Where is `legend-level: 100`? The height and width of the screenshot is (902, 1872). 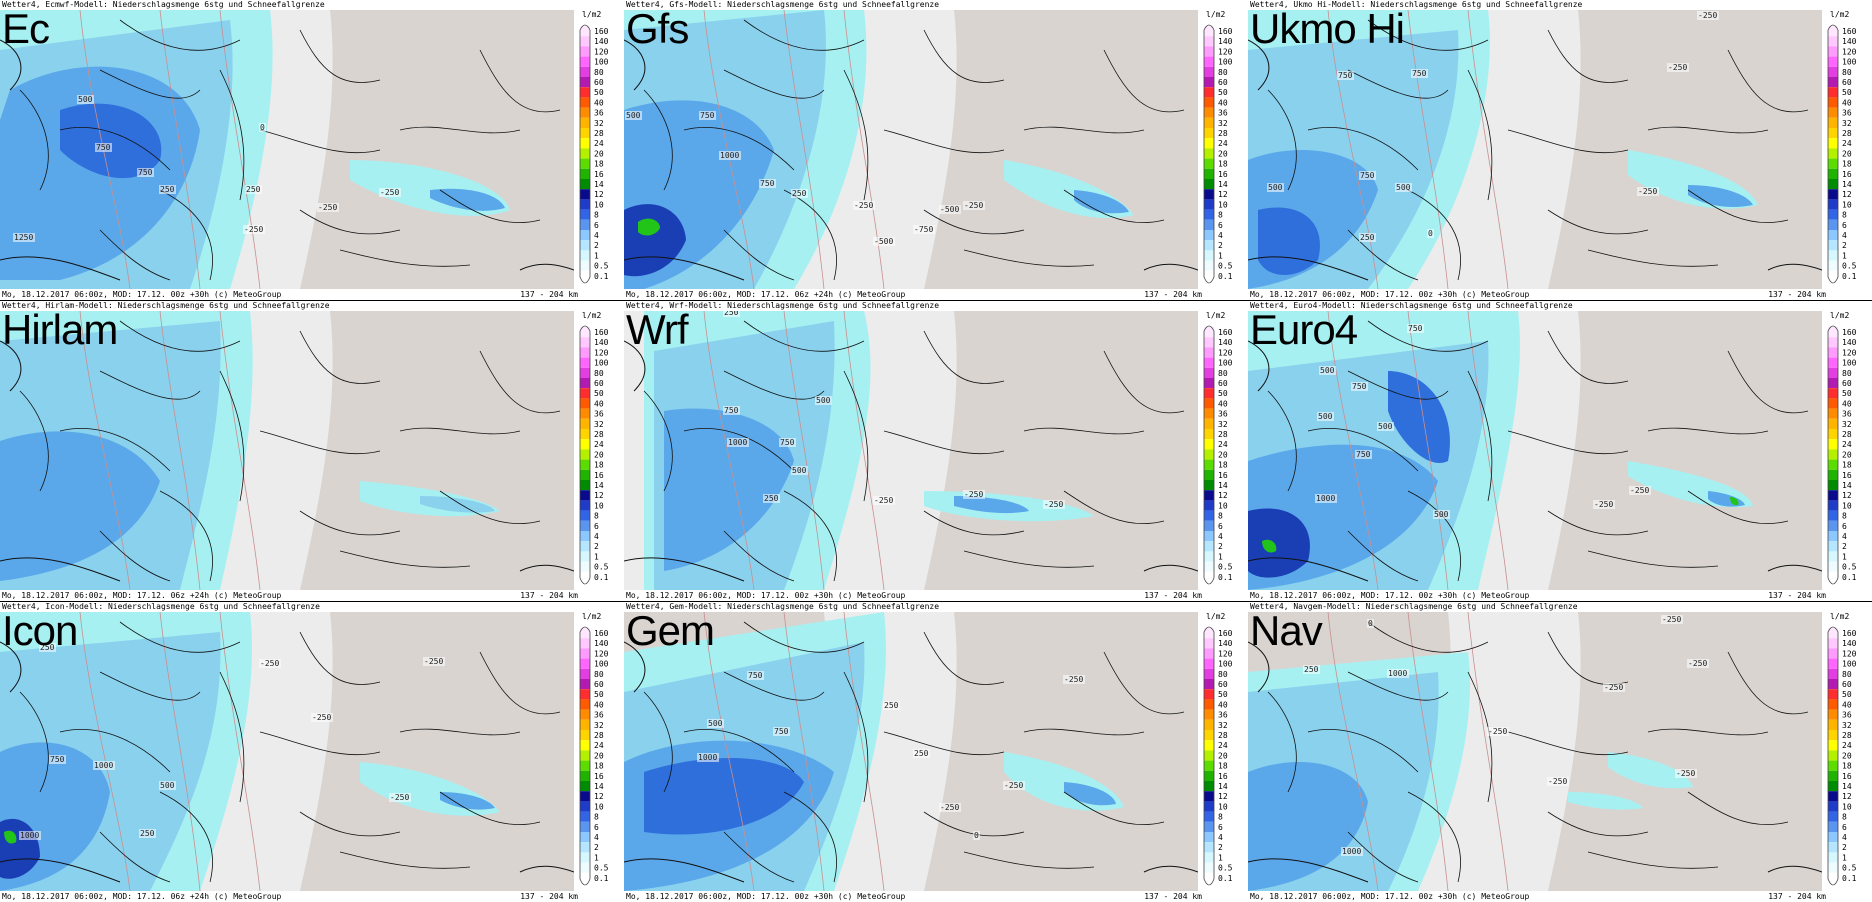
legend-level: 100 is located at coordinates (1849, 363).